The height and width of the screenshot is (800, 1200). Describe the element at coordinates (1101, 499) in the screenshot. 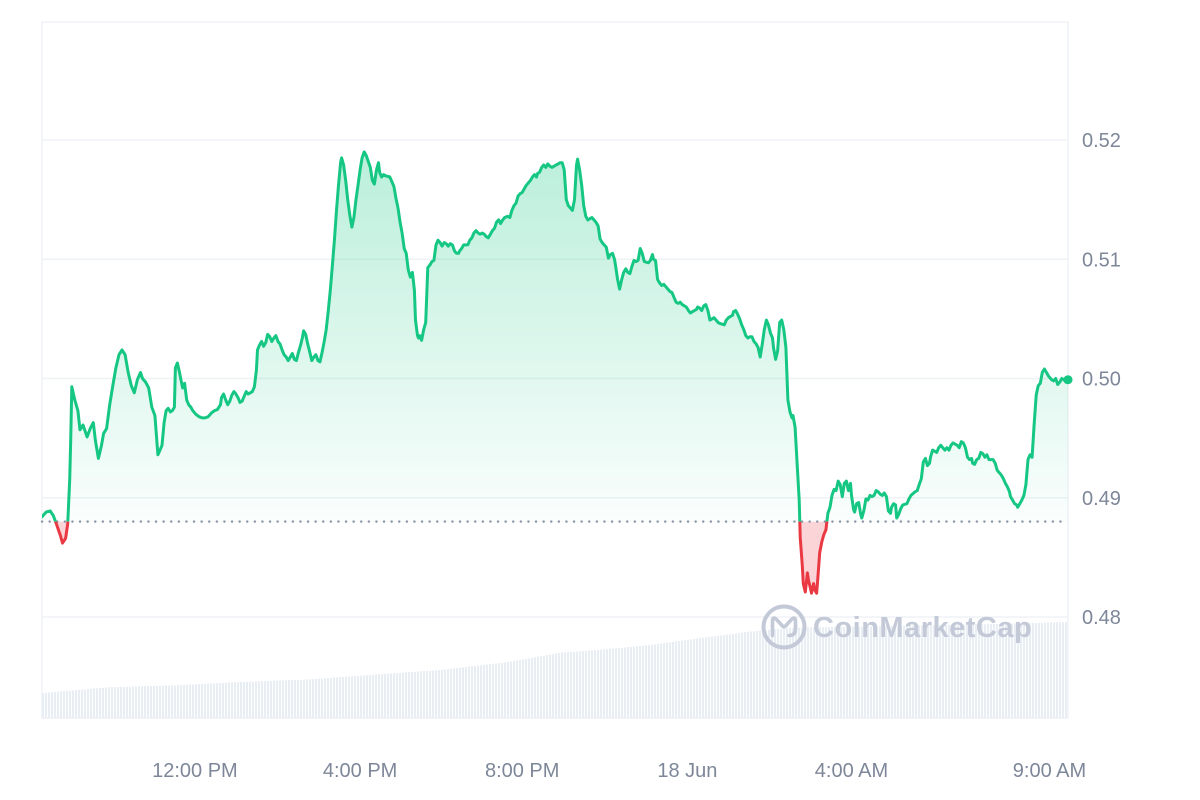

I see `y-tick-label: 0.49` at that location.